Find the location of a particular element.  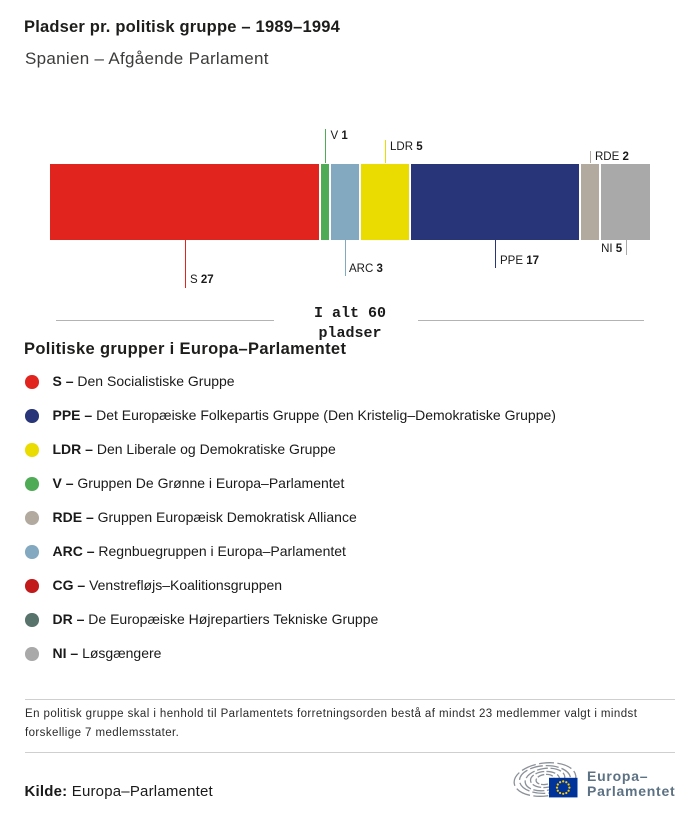

svg-text: Parlamentet is located at coordinates (631, 791).